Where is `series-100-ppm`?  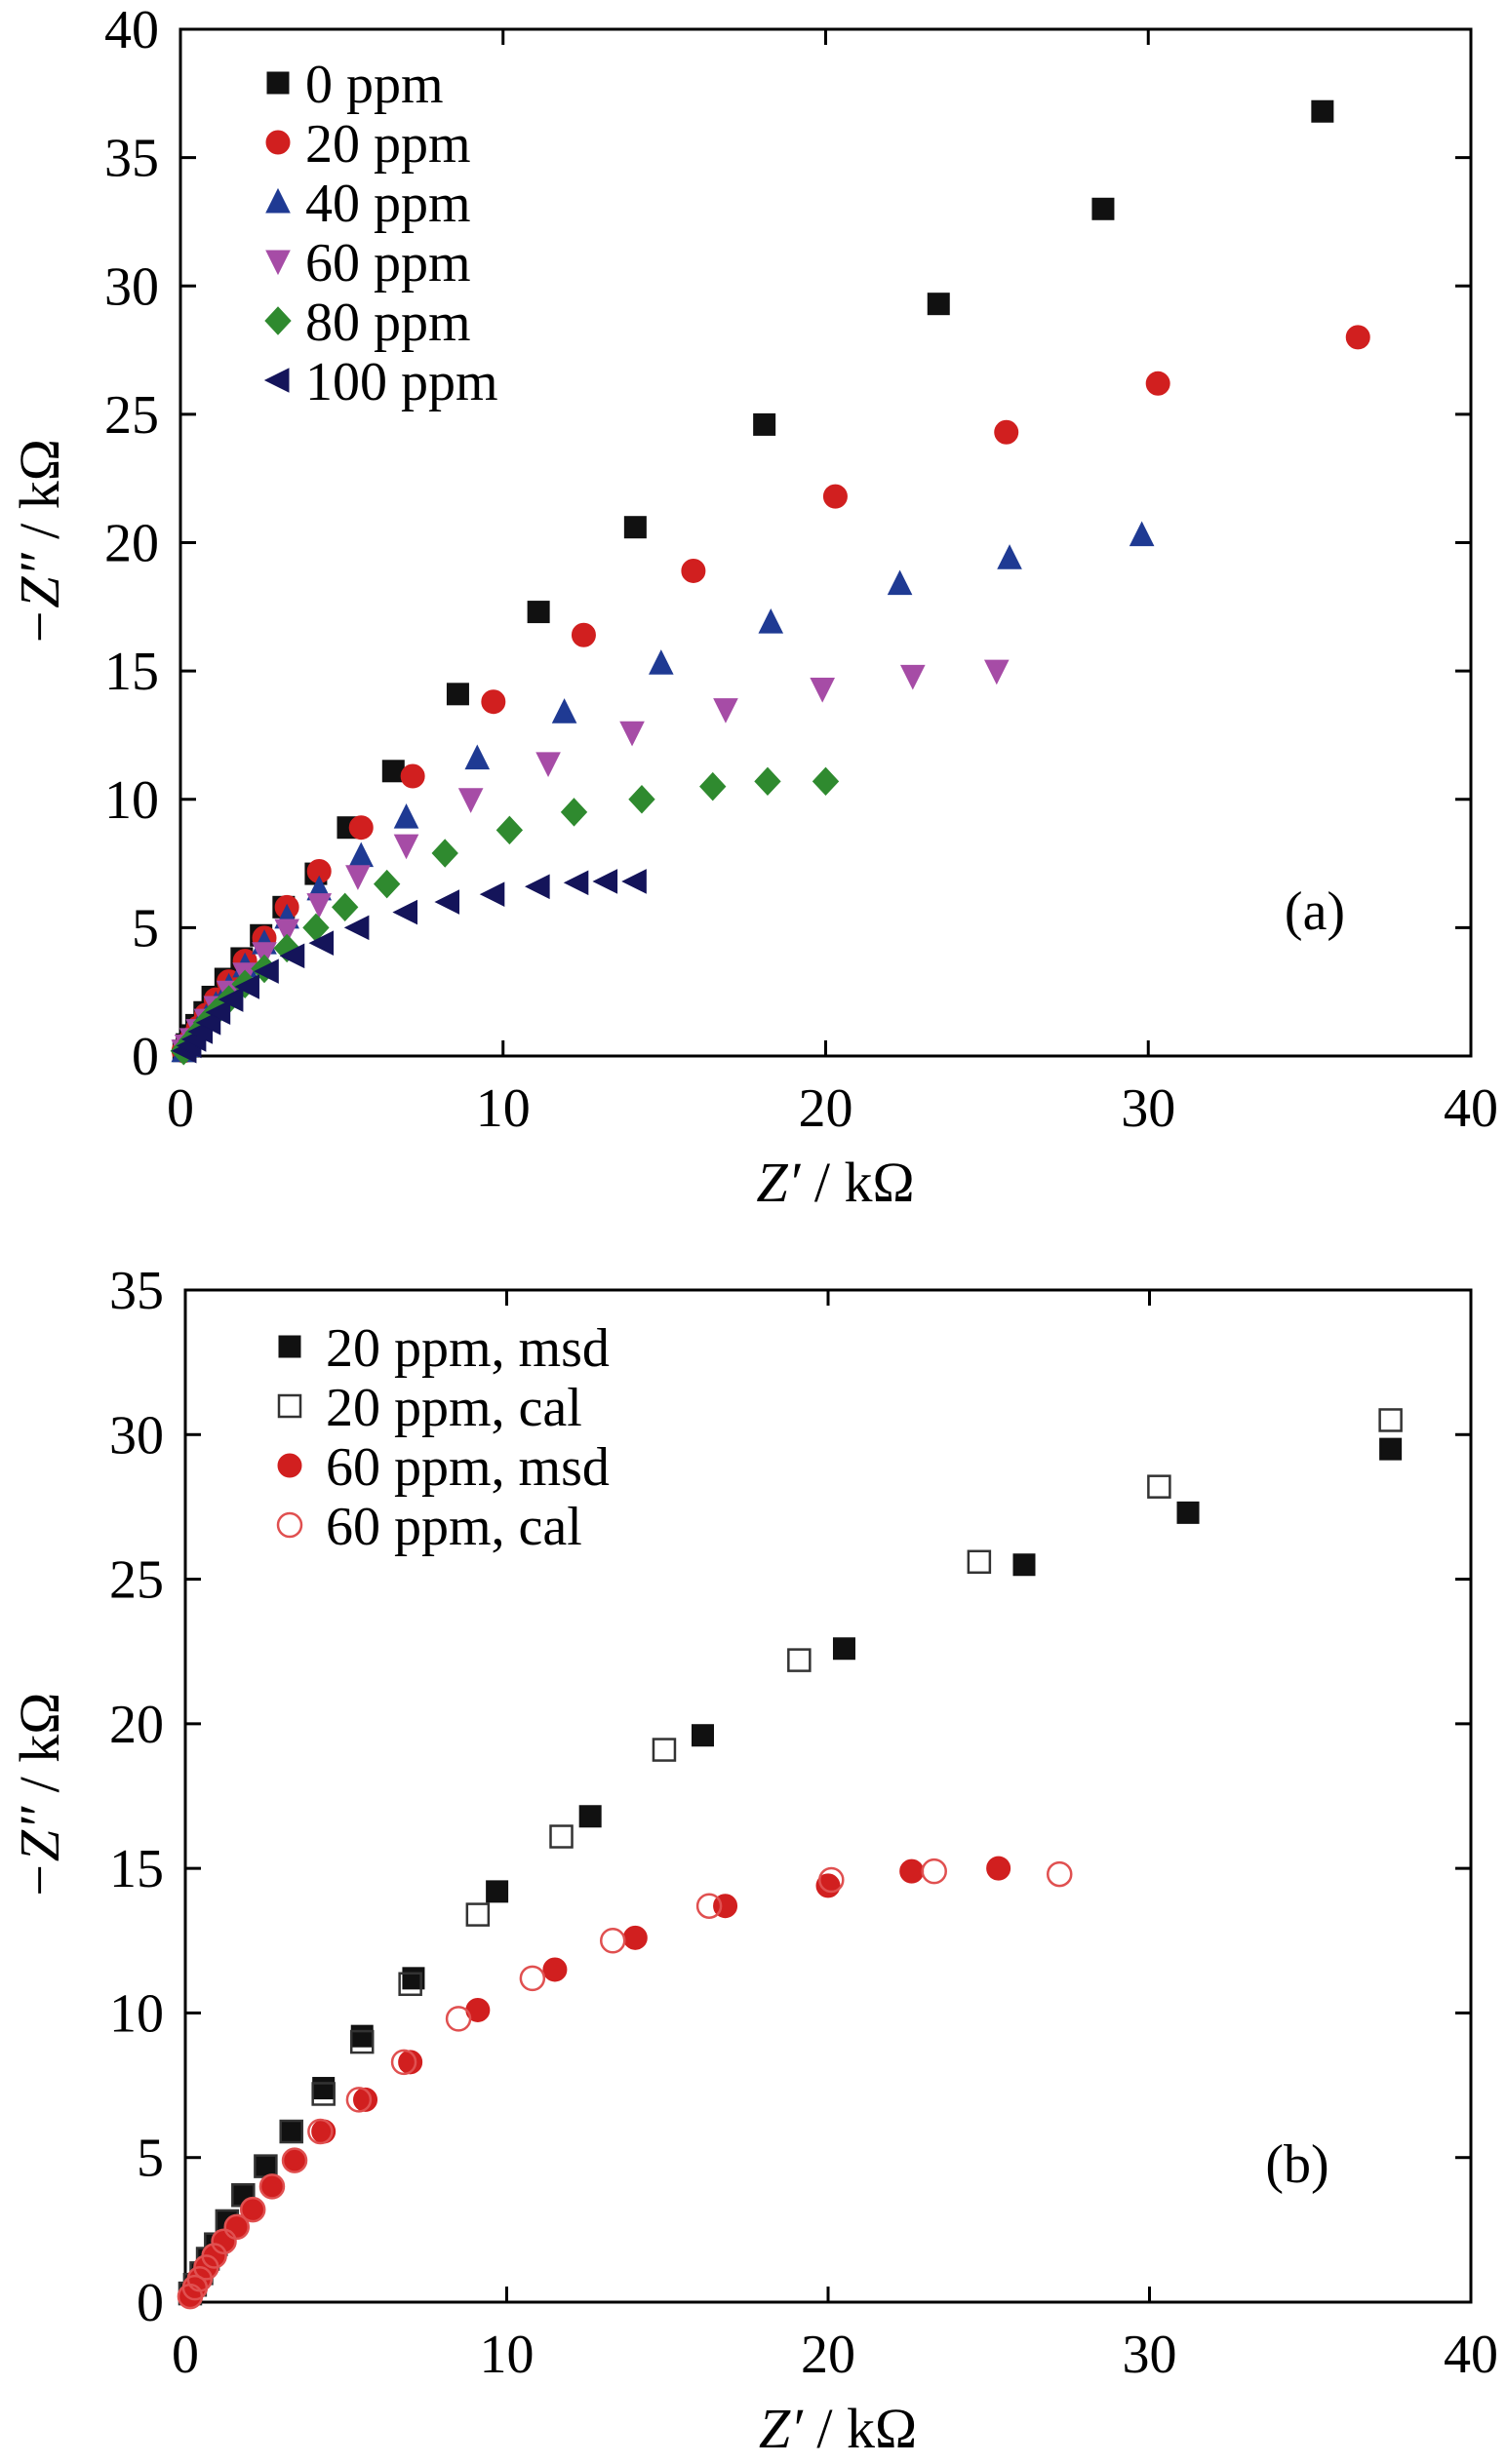 series-100-ppm is located at coordinates (409, 966).